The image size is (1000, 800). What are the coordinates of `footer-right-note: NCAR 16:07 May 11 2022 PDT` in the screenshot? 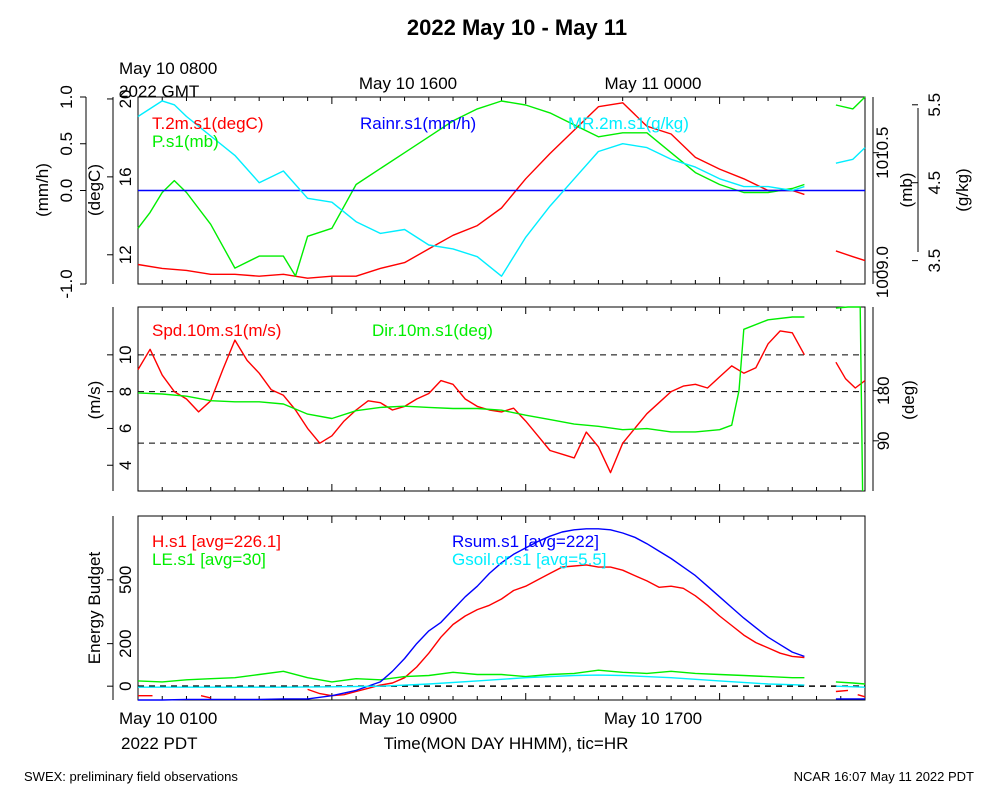 It's located at (884, 776).